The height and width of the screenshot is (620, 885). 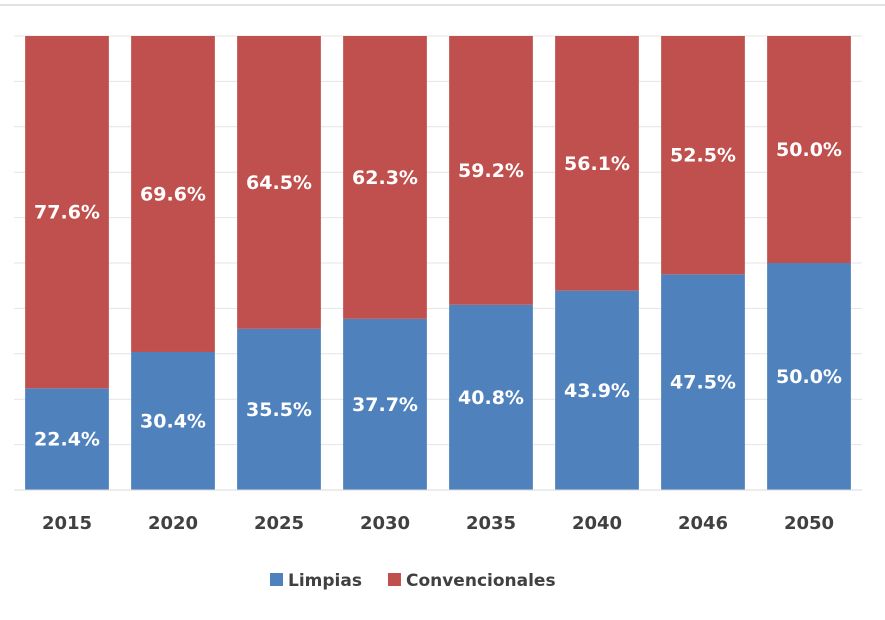 What do you see at coordinates (481, 581) in the screenshot?
I see `legend-label: Convencionales` at bounding box center [481, 581].